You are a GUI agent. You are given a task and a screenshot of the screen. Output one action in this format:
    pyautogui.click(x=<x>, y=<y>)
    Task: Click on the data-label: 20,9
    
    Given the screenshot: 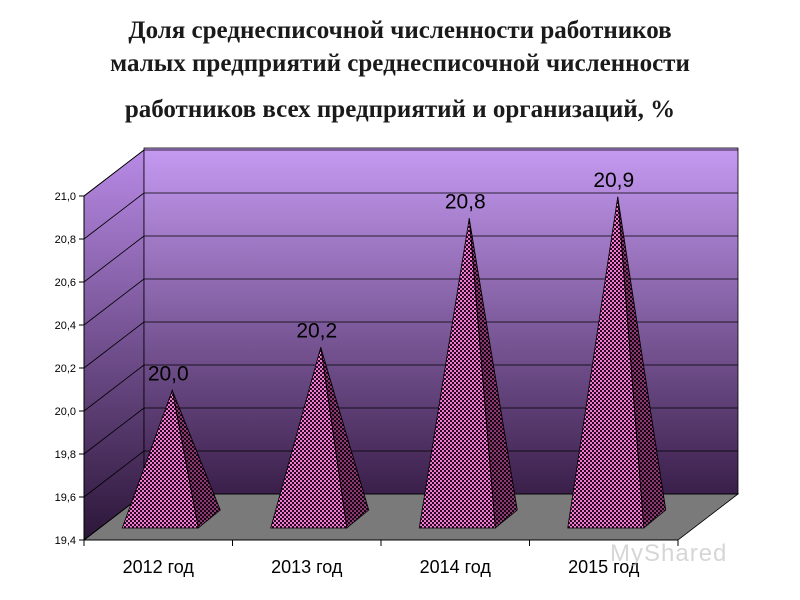 What is the action you would take?
    pyautogui.click(x=613, y=180)
    